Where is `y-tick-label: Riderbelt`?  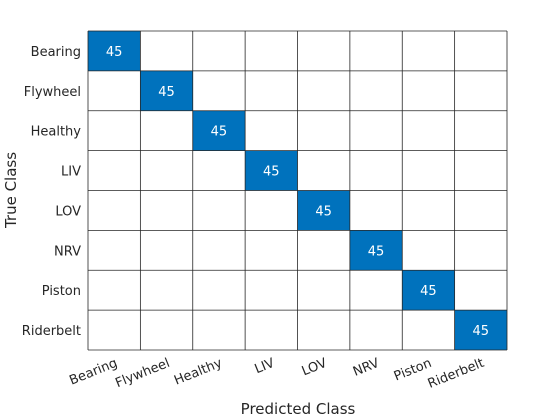
y-tick-label: Riderbelt is located at coordinates (51, 331).